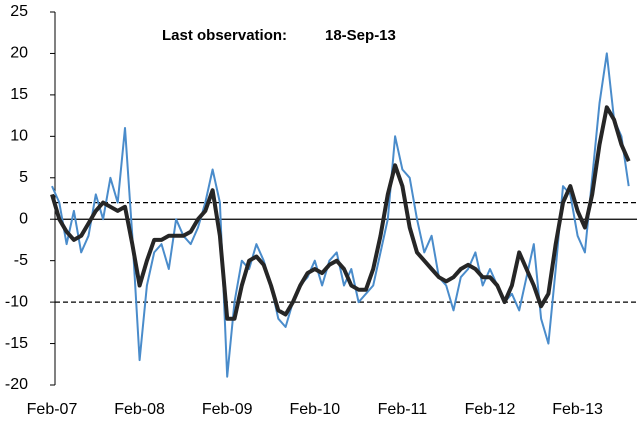 This screenshot has height=426, width=637. What do you see at coordinates (21, 260) in the screenshot?
I see `y-tick-label: -5` at bounding box center [21, 260].